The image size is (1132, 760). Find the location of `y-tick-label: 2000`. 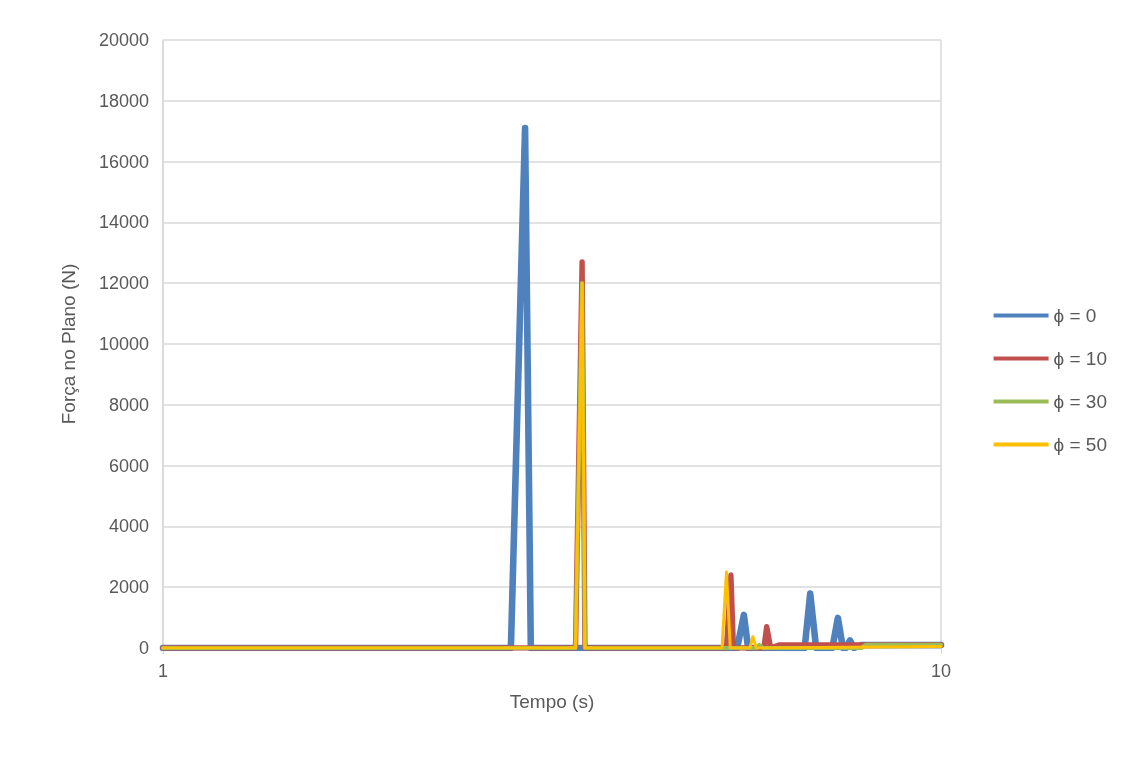

y-tick-label: 2000 is located at coordinates (128, 587).